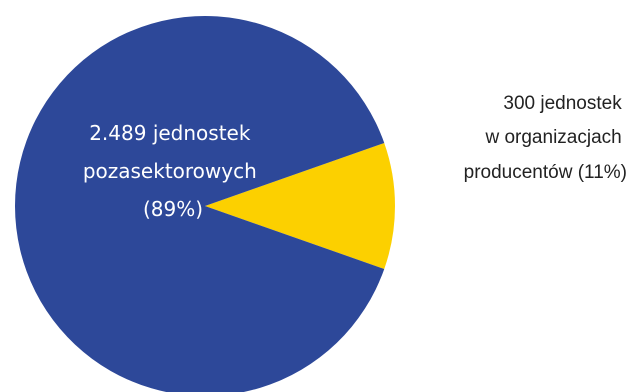  I want to click on slice-label-pozasektorowe: 2.489 jednostek pozasektorowych (89%), so click(173, 171).